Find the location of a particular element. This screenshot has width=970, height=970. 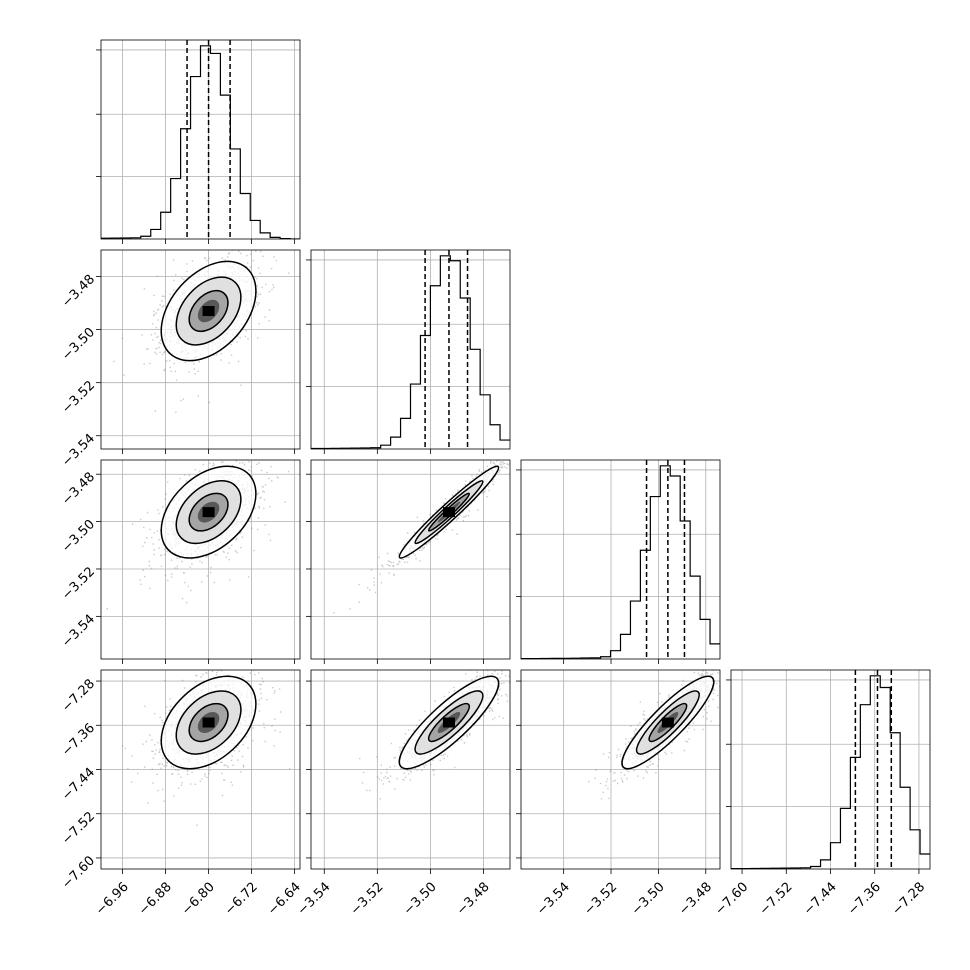

x-tick-label-1-0: −3.54 is located at coordinates (314, 899).